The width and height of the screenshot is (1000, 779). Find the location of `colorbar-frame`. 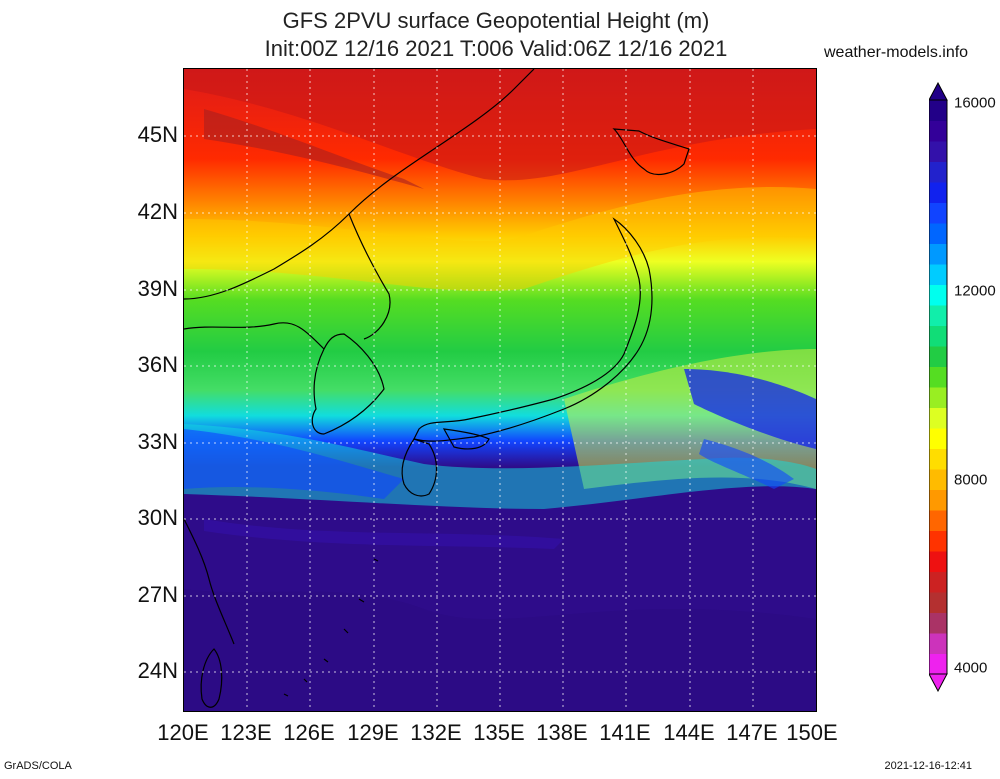

colorbar-frame is located at coordinates (938, 387).